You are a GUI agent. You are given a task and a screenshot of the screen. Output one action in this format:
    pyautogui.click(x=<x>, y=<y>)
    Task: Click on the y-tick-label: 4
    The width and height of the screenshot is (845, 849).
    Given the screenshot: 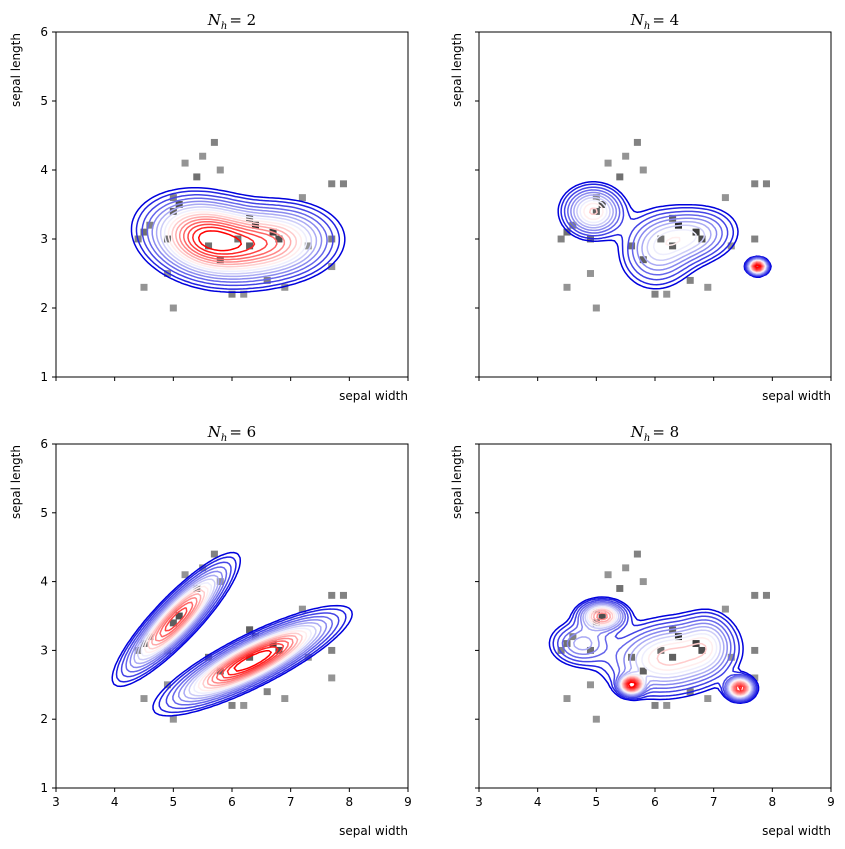 What is the action you would take?
    pyautogui.click(x=44, y=170)
    